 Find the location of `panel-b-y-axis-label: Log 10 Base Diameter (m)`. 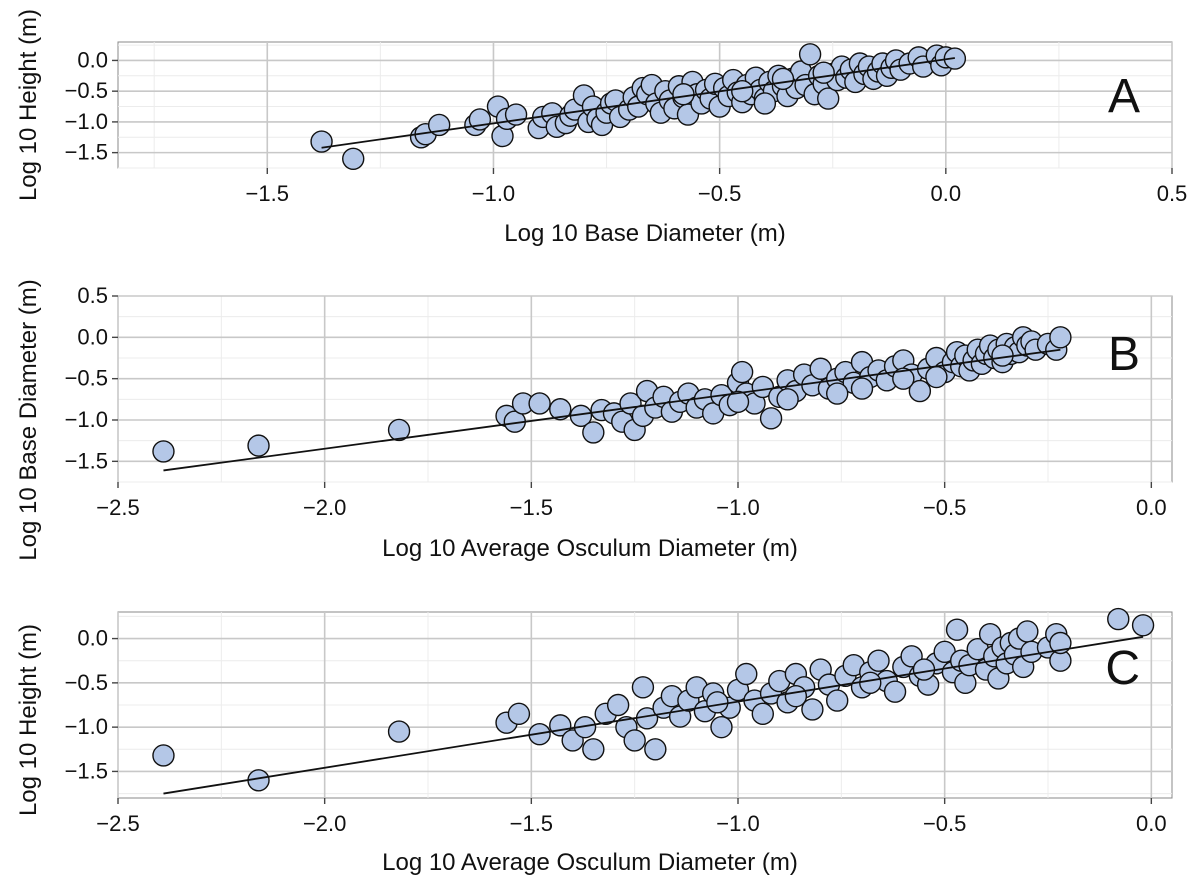

panel-b-y-axis-label: Log 10 Base Diameter (m) is located at coordinates (28, 419).